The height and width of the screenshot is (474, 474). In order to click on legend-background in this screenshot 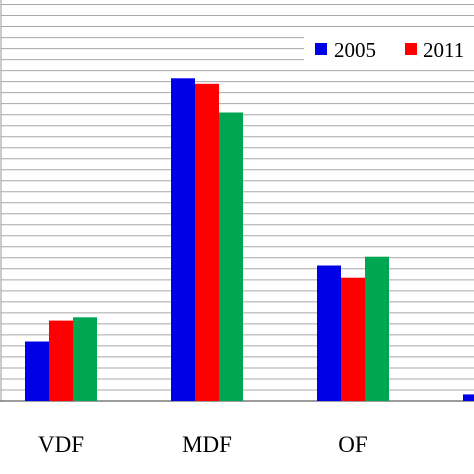, I will do `click(389, 51)`.